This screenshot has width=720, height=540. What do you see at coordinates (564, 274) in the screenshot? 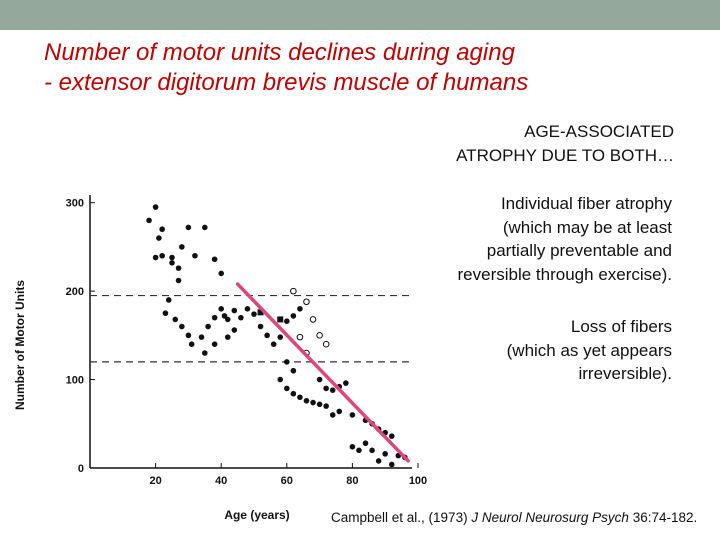
I see `fiber-line-4: reversible through exercise).` at bounding box center [564, 274].